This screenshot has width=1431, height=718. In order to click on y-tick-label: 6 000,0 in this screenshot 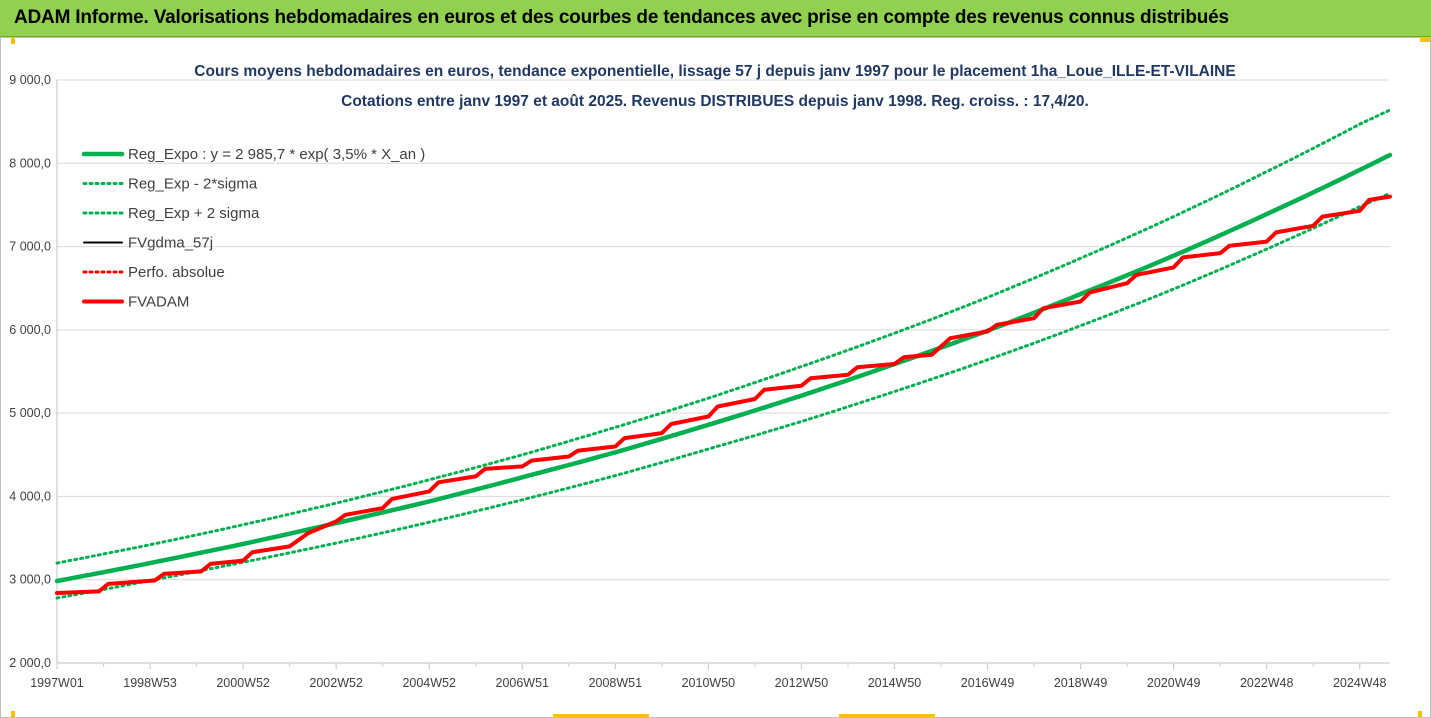, I will do `click(30, 330)`.